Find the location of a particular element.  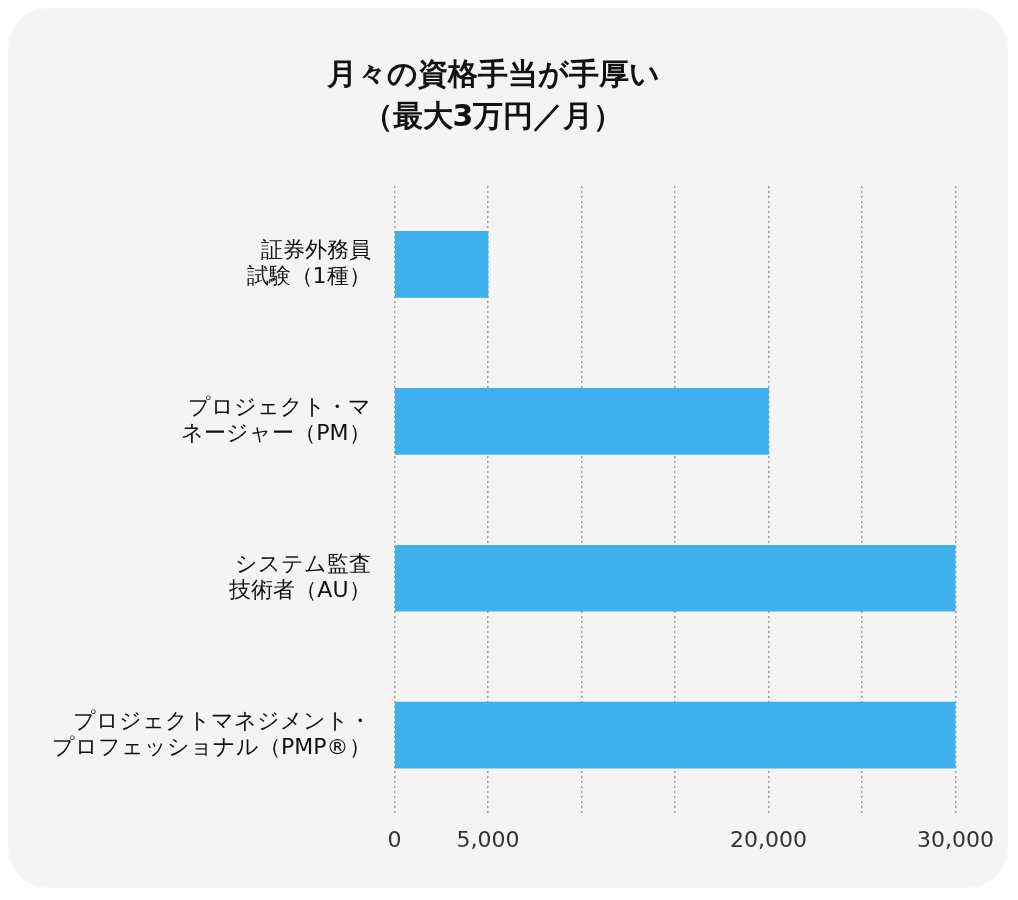

x-tick-label: 20,000 is located at coordinates (768, 839).